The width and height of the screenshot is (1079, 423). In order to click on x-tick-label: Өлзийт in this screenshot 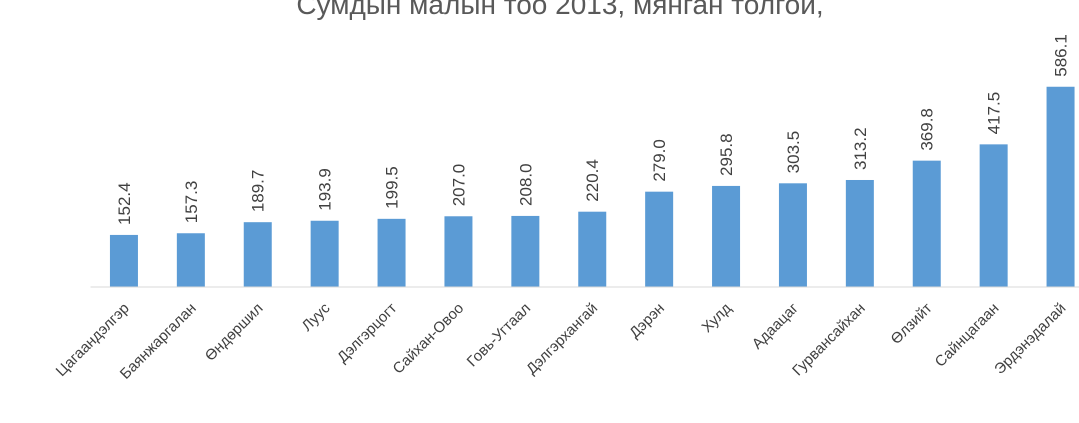, I will do `click(912, 324)`.